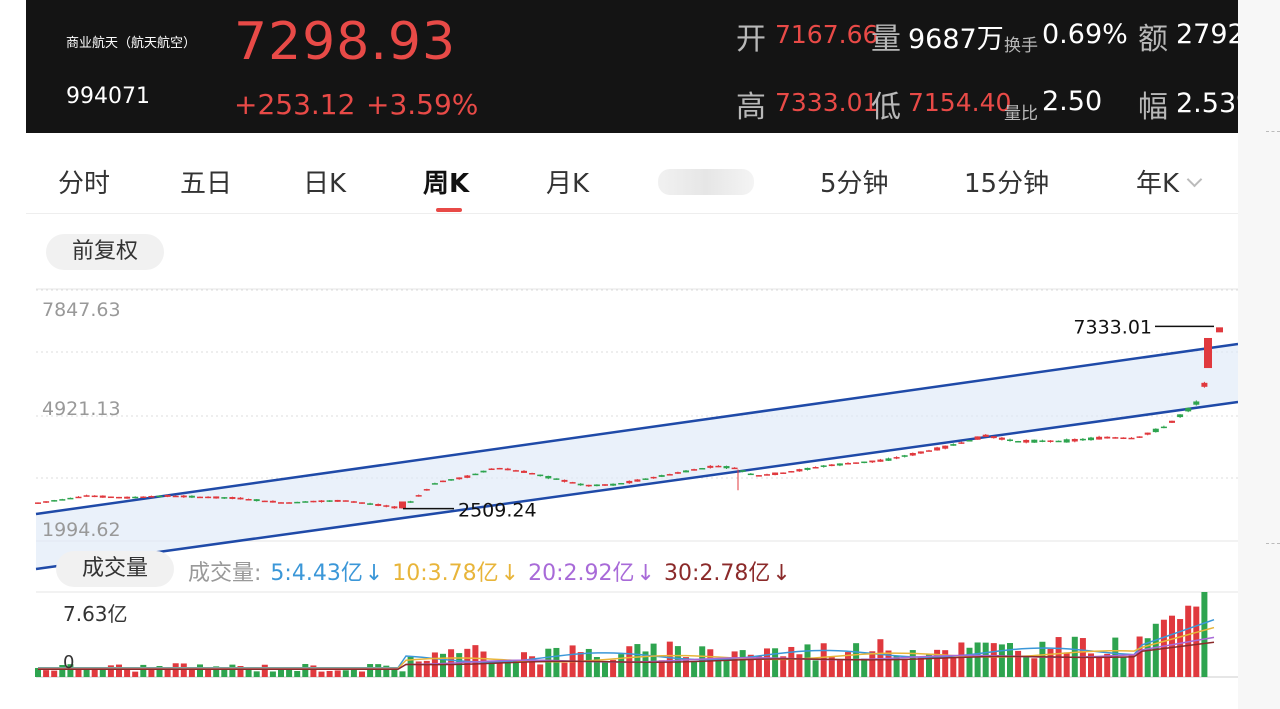 The width and height of the screenshot is (1280, 709). I want to click on tab-monthly-k: 月K, so click(568, 184).